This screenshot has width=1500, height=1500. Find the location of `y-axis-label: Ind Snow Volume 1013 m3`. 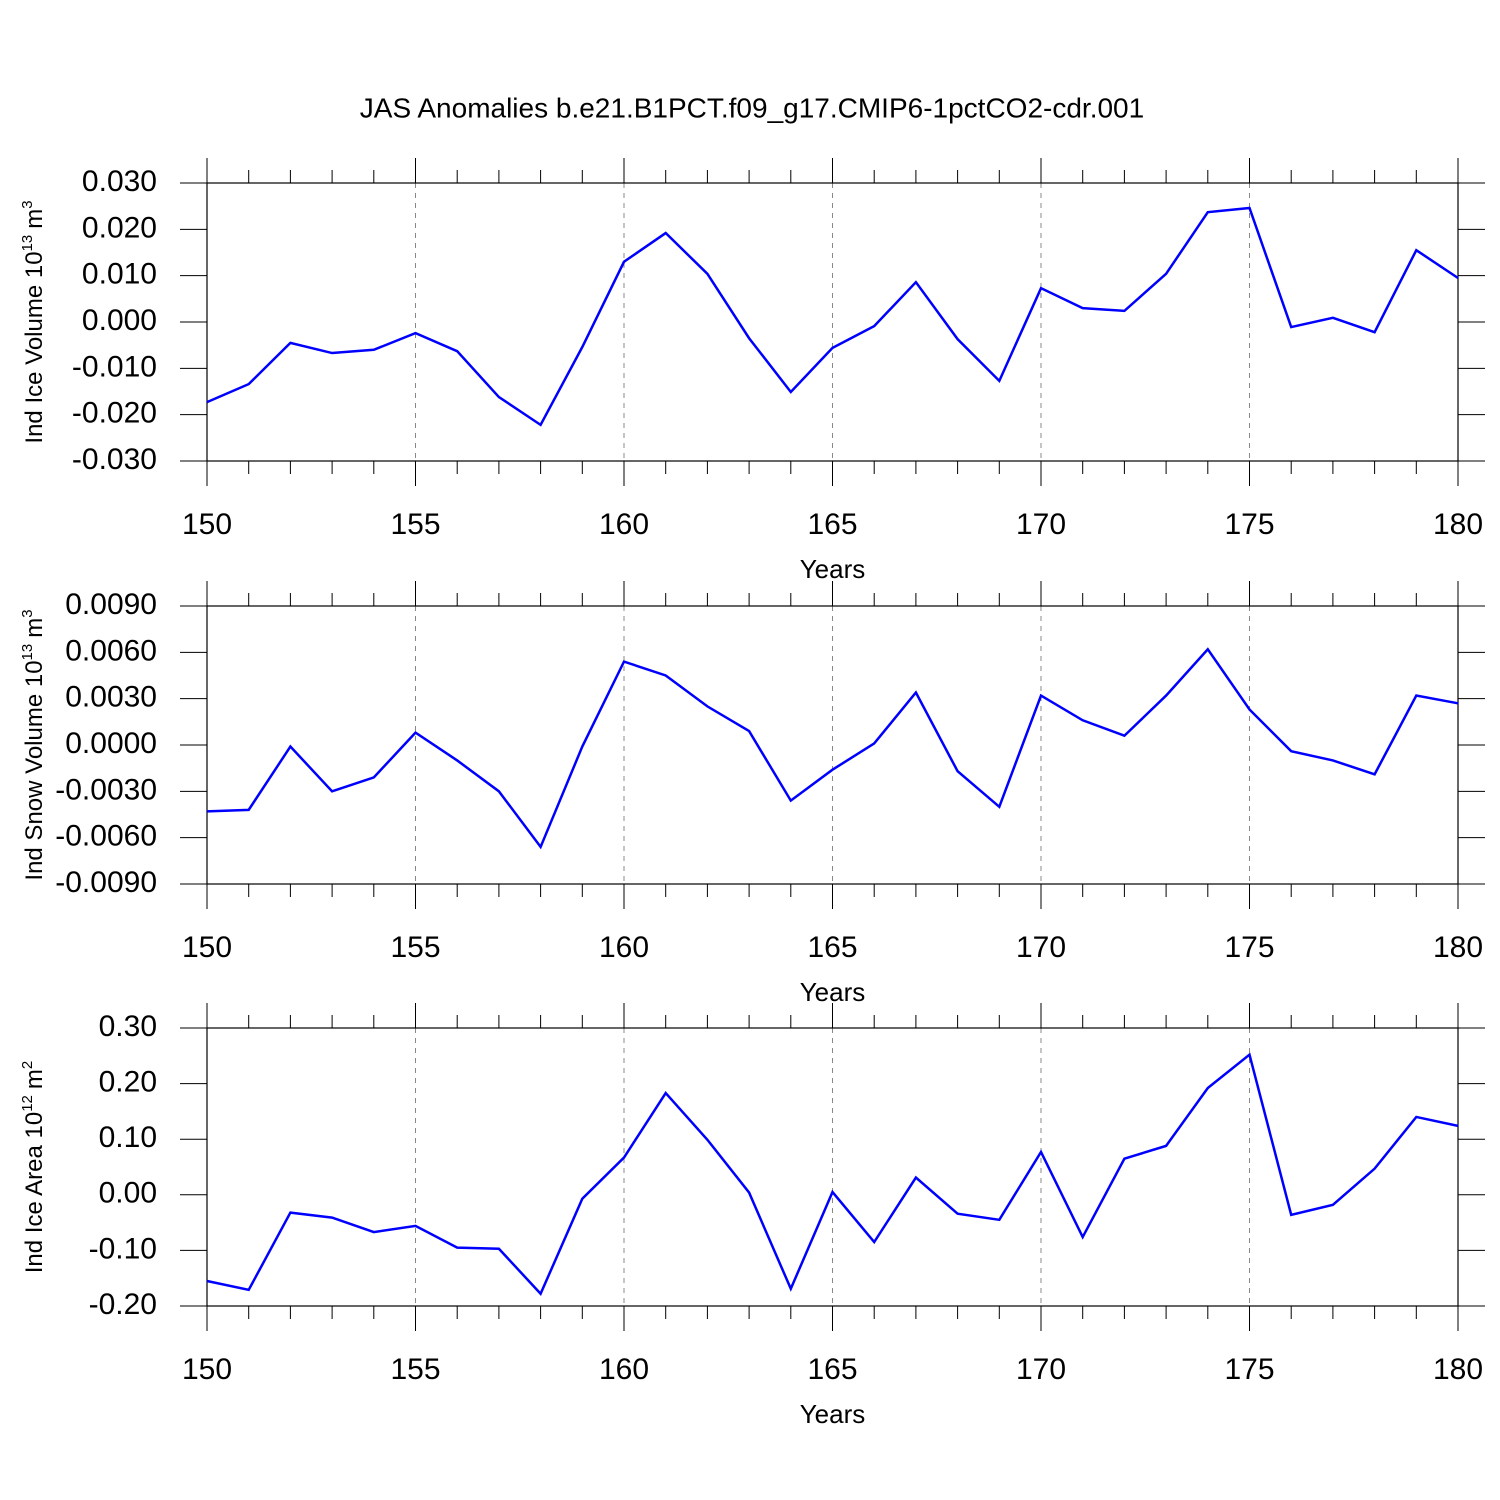

y-axis-label: Ind Snow Volume 1013 m3 is located at coordinates (33, 744).